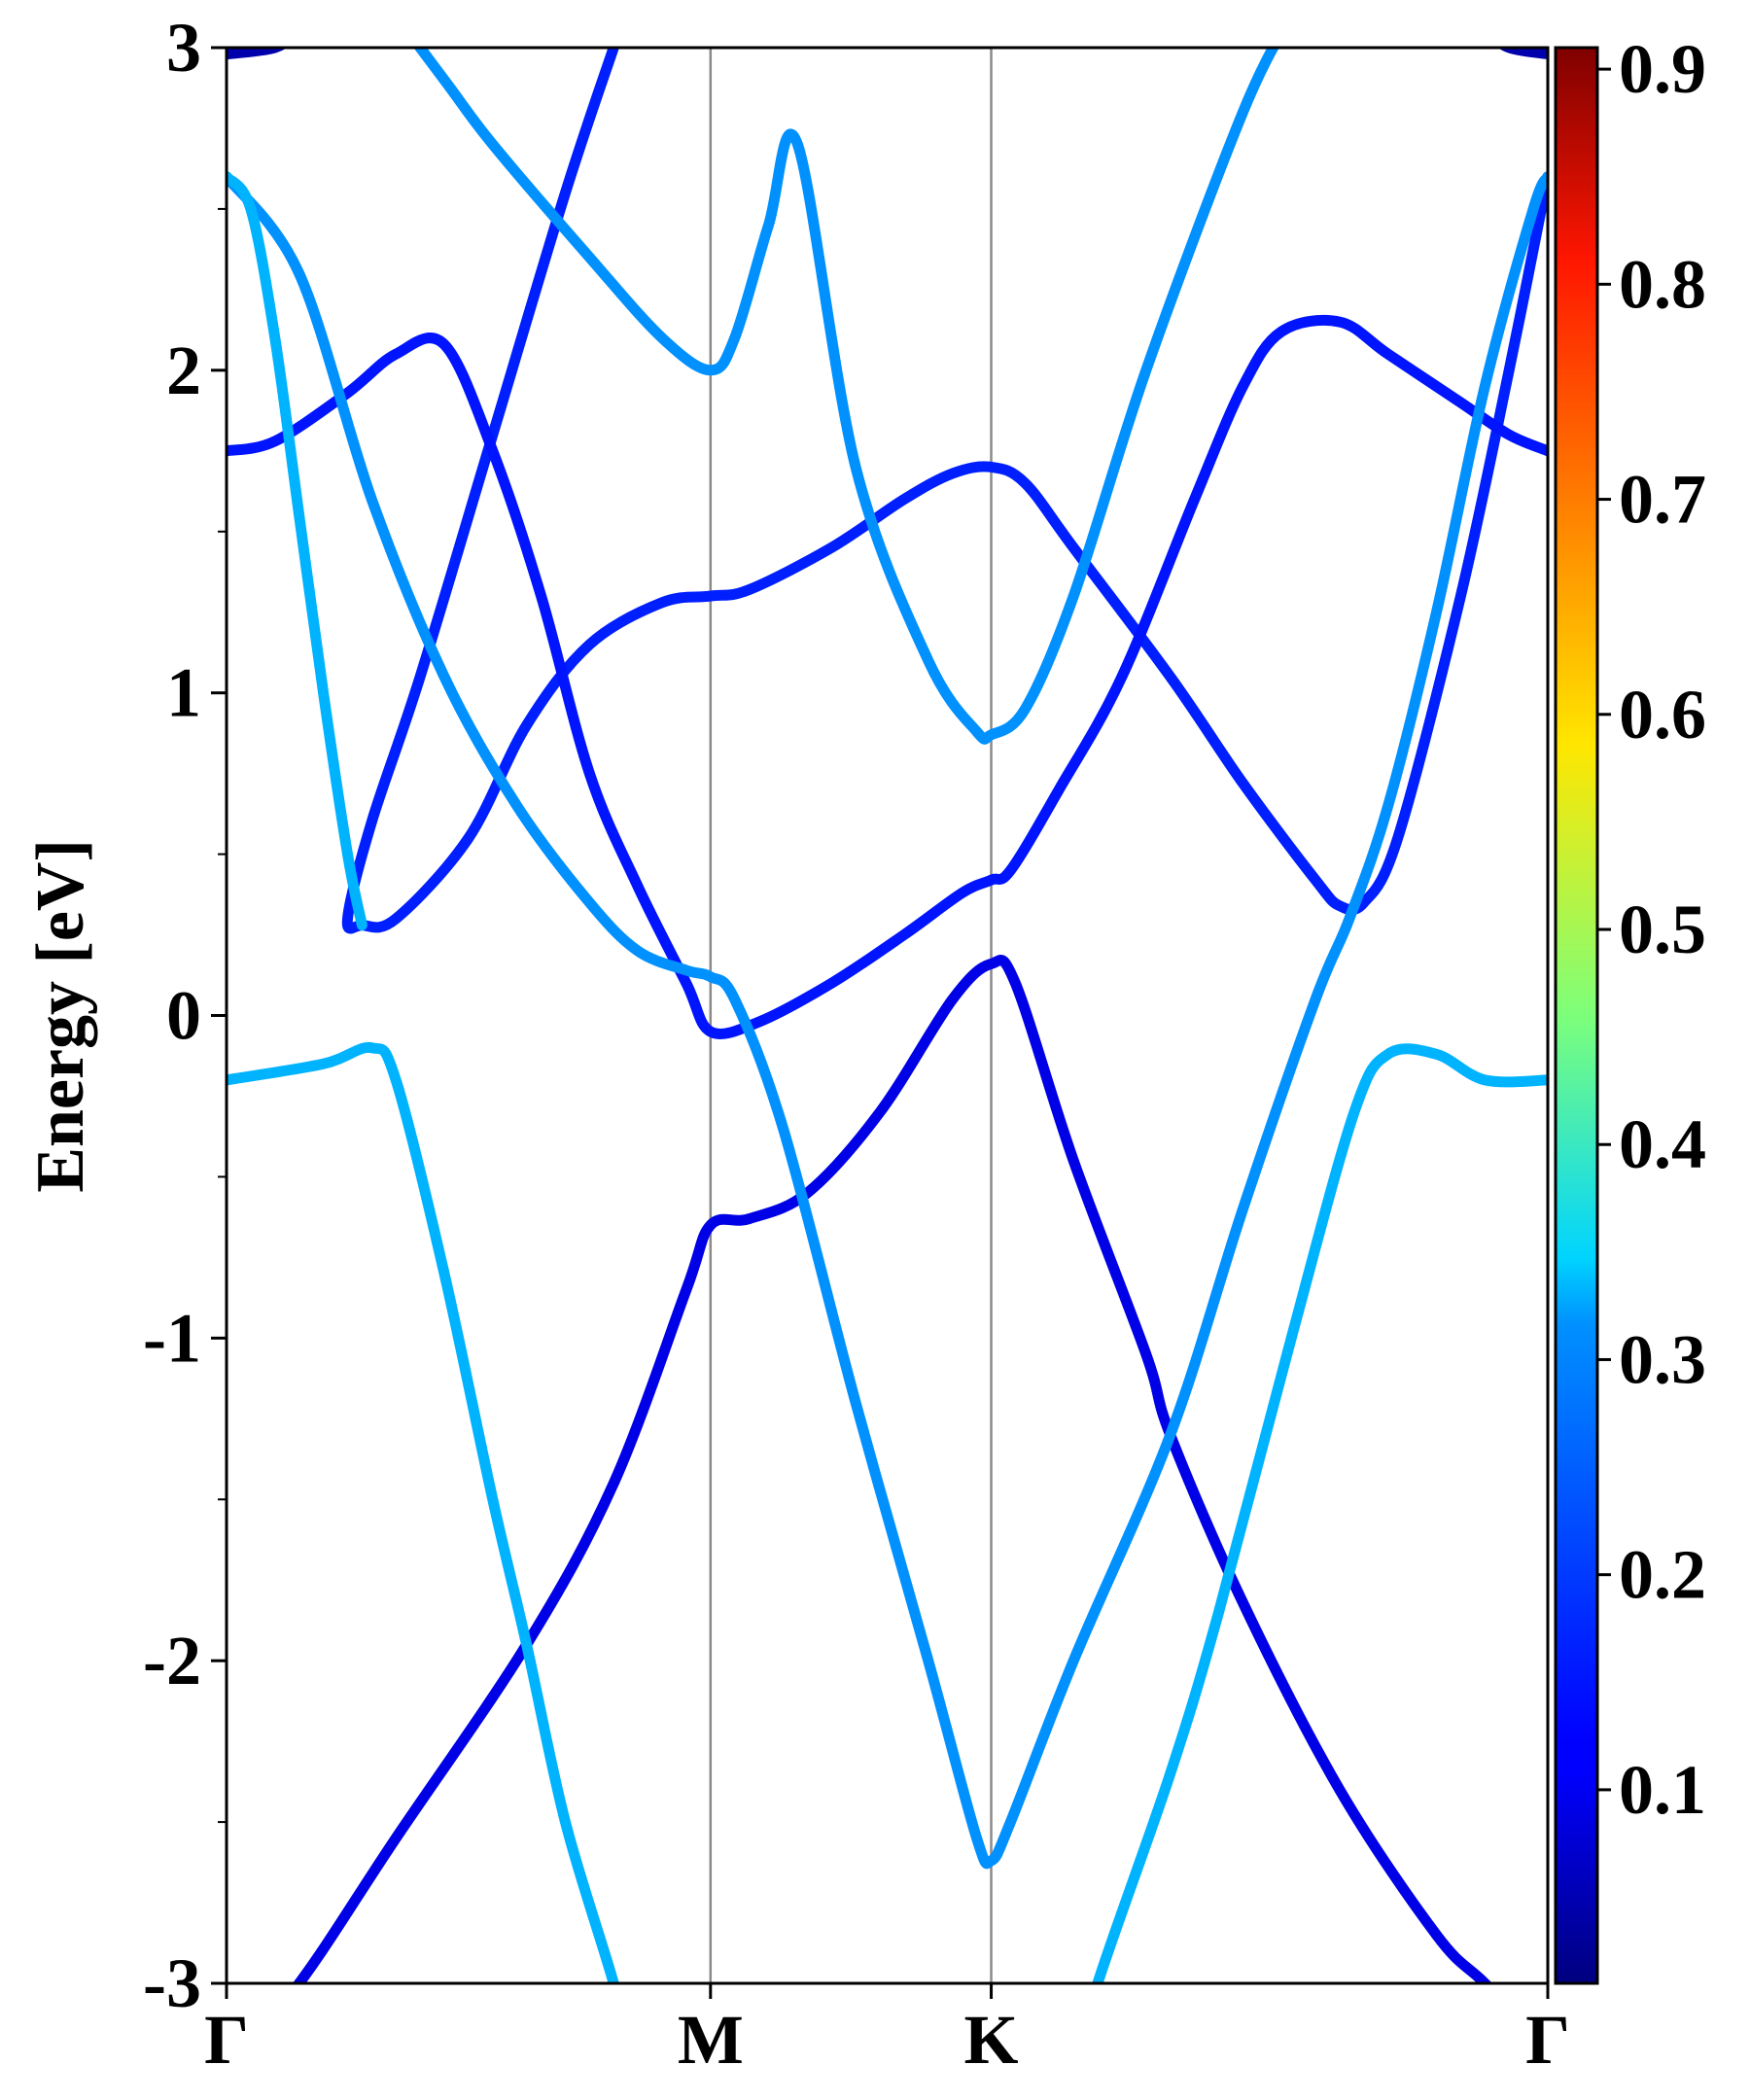  Describe the element at coordinates (1662, 929) in the screenshot. I see `colorbar-tick-label: 0.5` at that location.